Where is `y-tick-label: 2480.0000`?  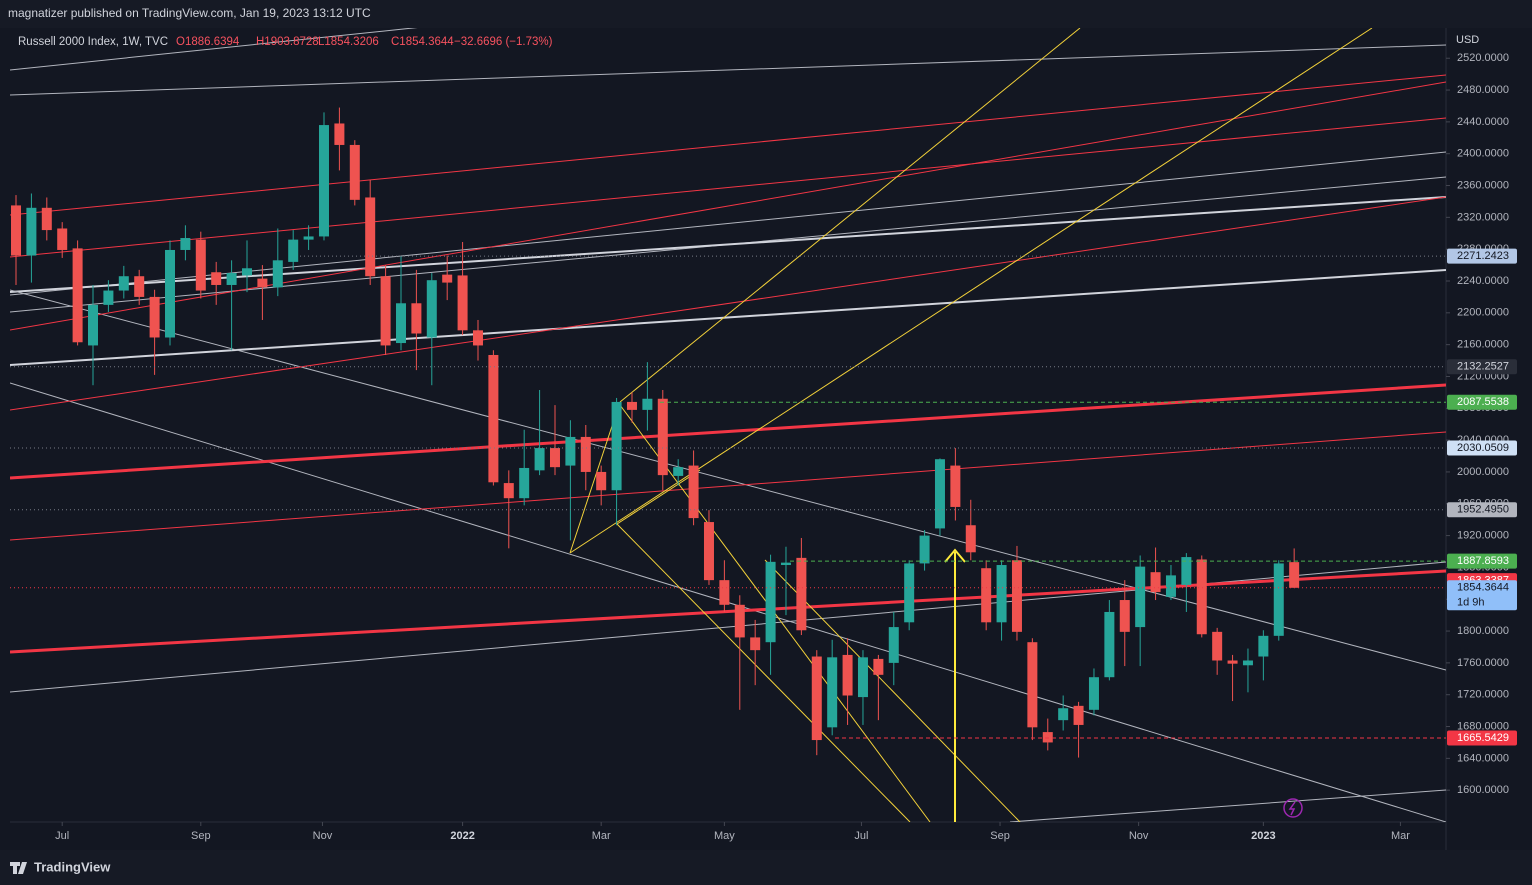 y-tick-label: 2480.0000 is located at coordinates (1483, 90).